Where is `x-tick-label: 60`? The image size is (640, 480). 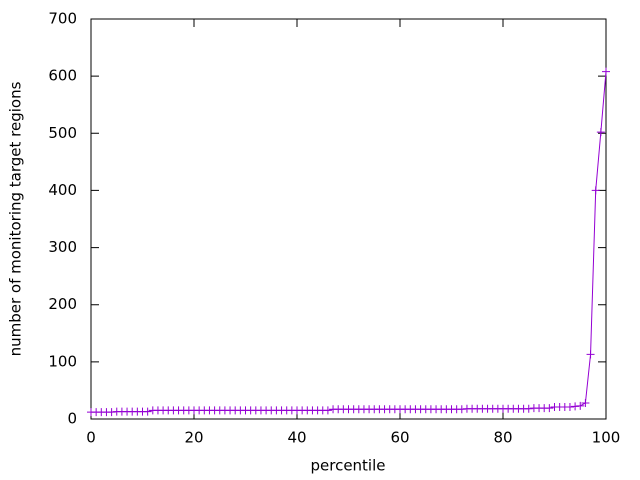
x-tick-label: 60 is located at coordinates (399, 438).